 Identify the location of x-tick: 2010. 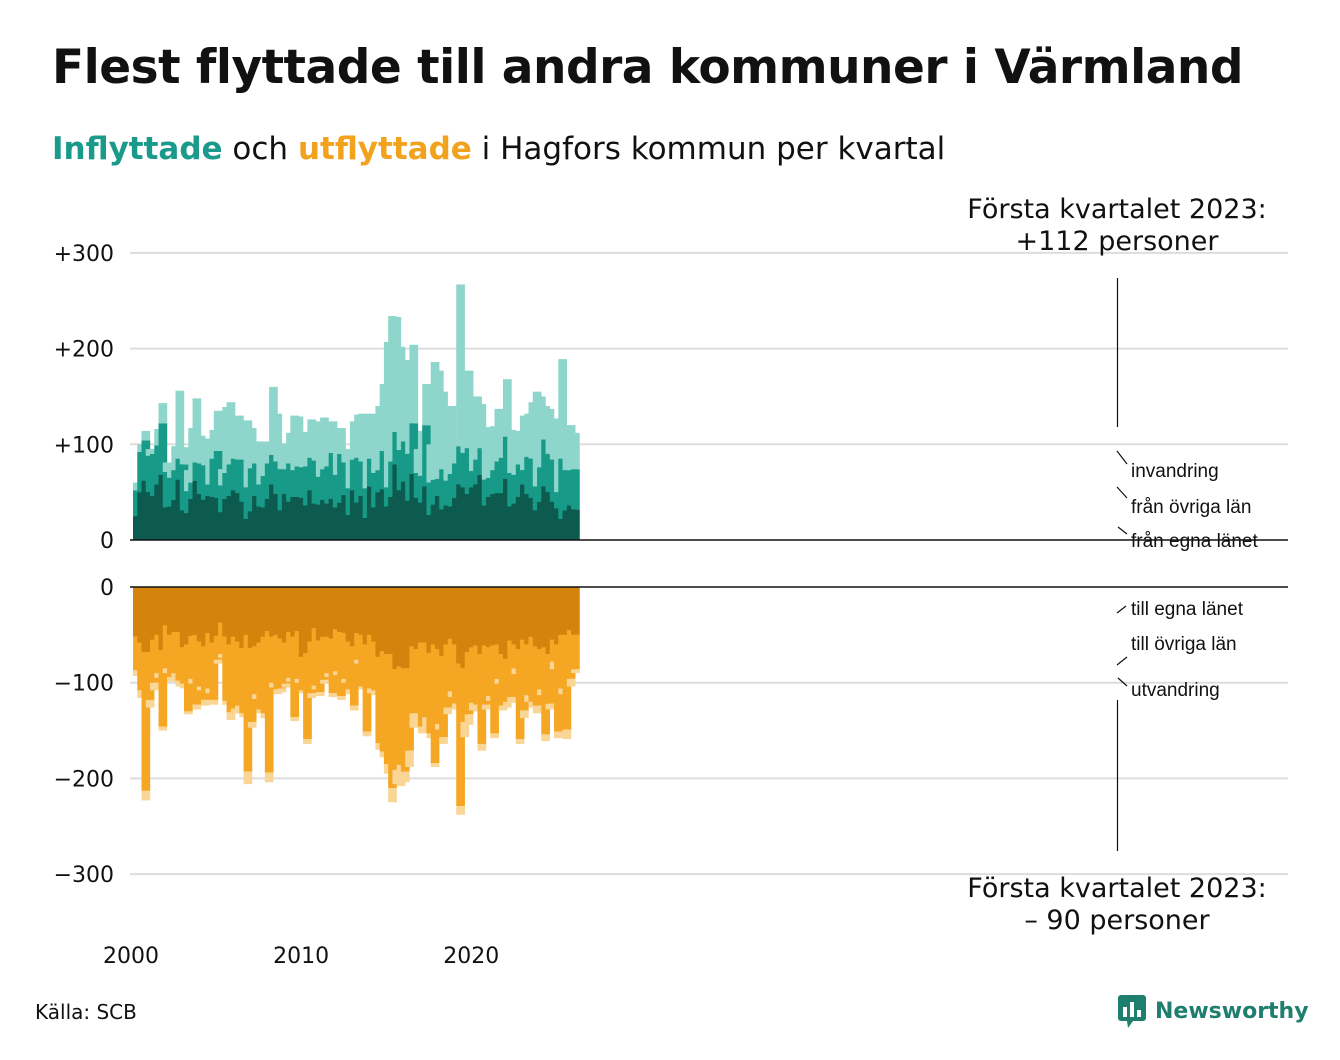
(301, 956).